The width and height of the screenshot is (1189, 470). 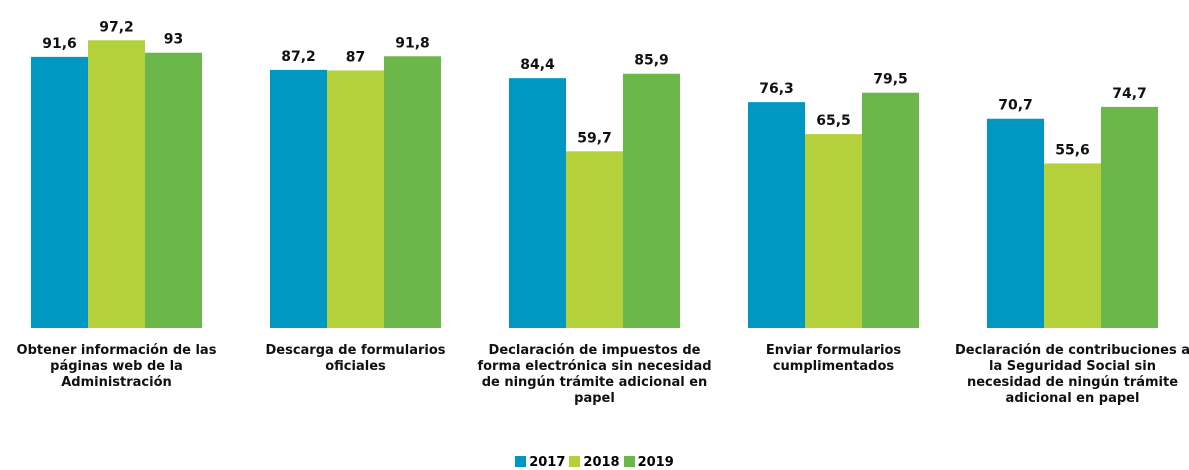 What do you see at coordinates (594, 138) in the screenshot?
I see `data-label: 59,7` at bounding box center [594, 138].